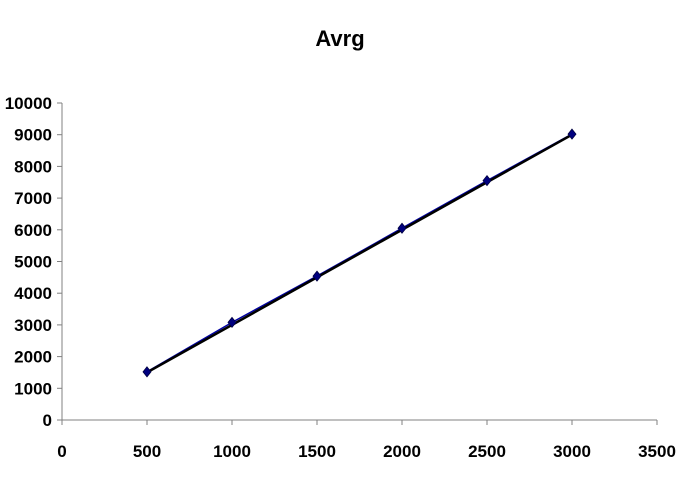  I want to click on x-tick-label: 3000, so click(572, 451).